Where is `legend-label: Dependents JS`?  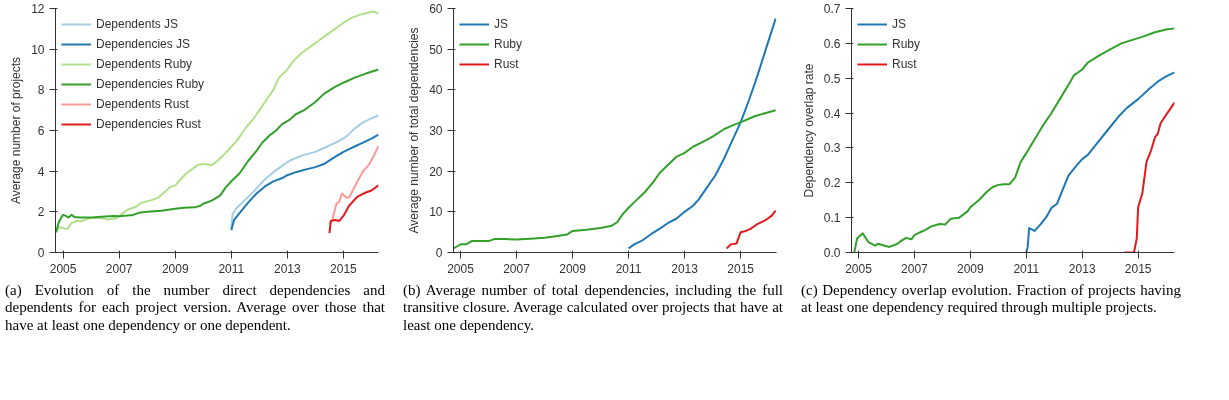 legend-label: Dependents JS is located at coordinates (137, 24).